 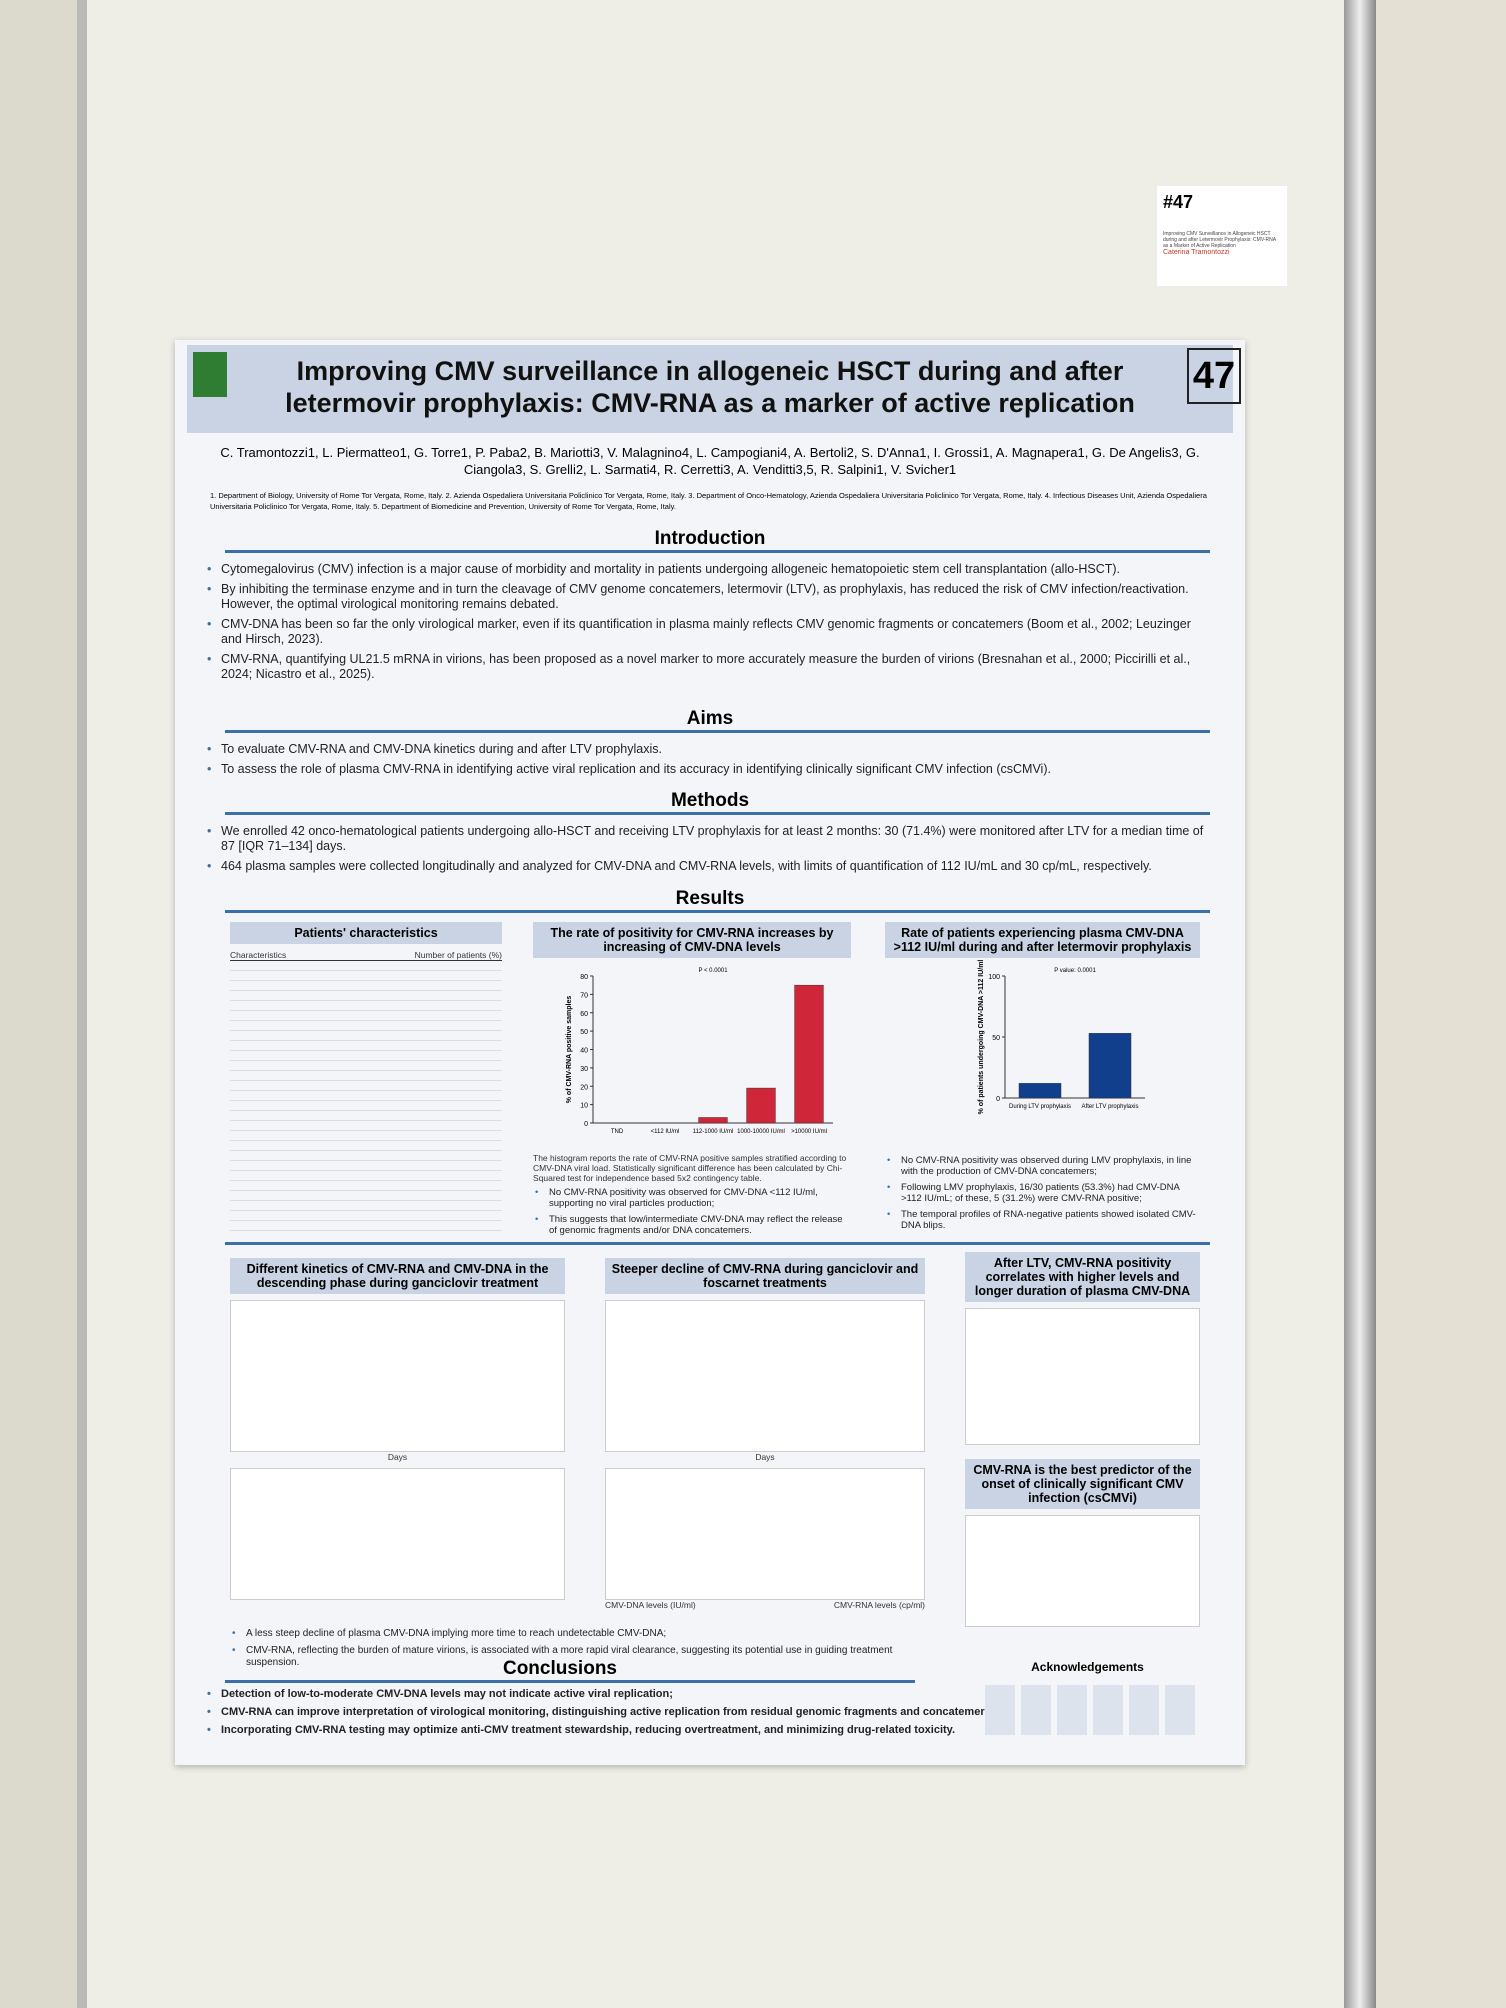 I want to click on y-tick-label: 40, so click(x=584, y=1051).